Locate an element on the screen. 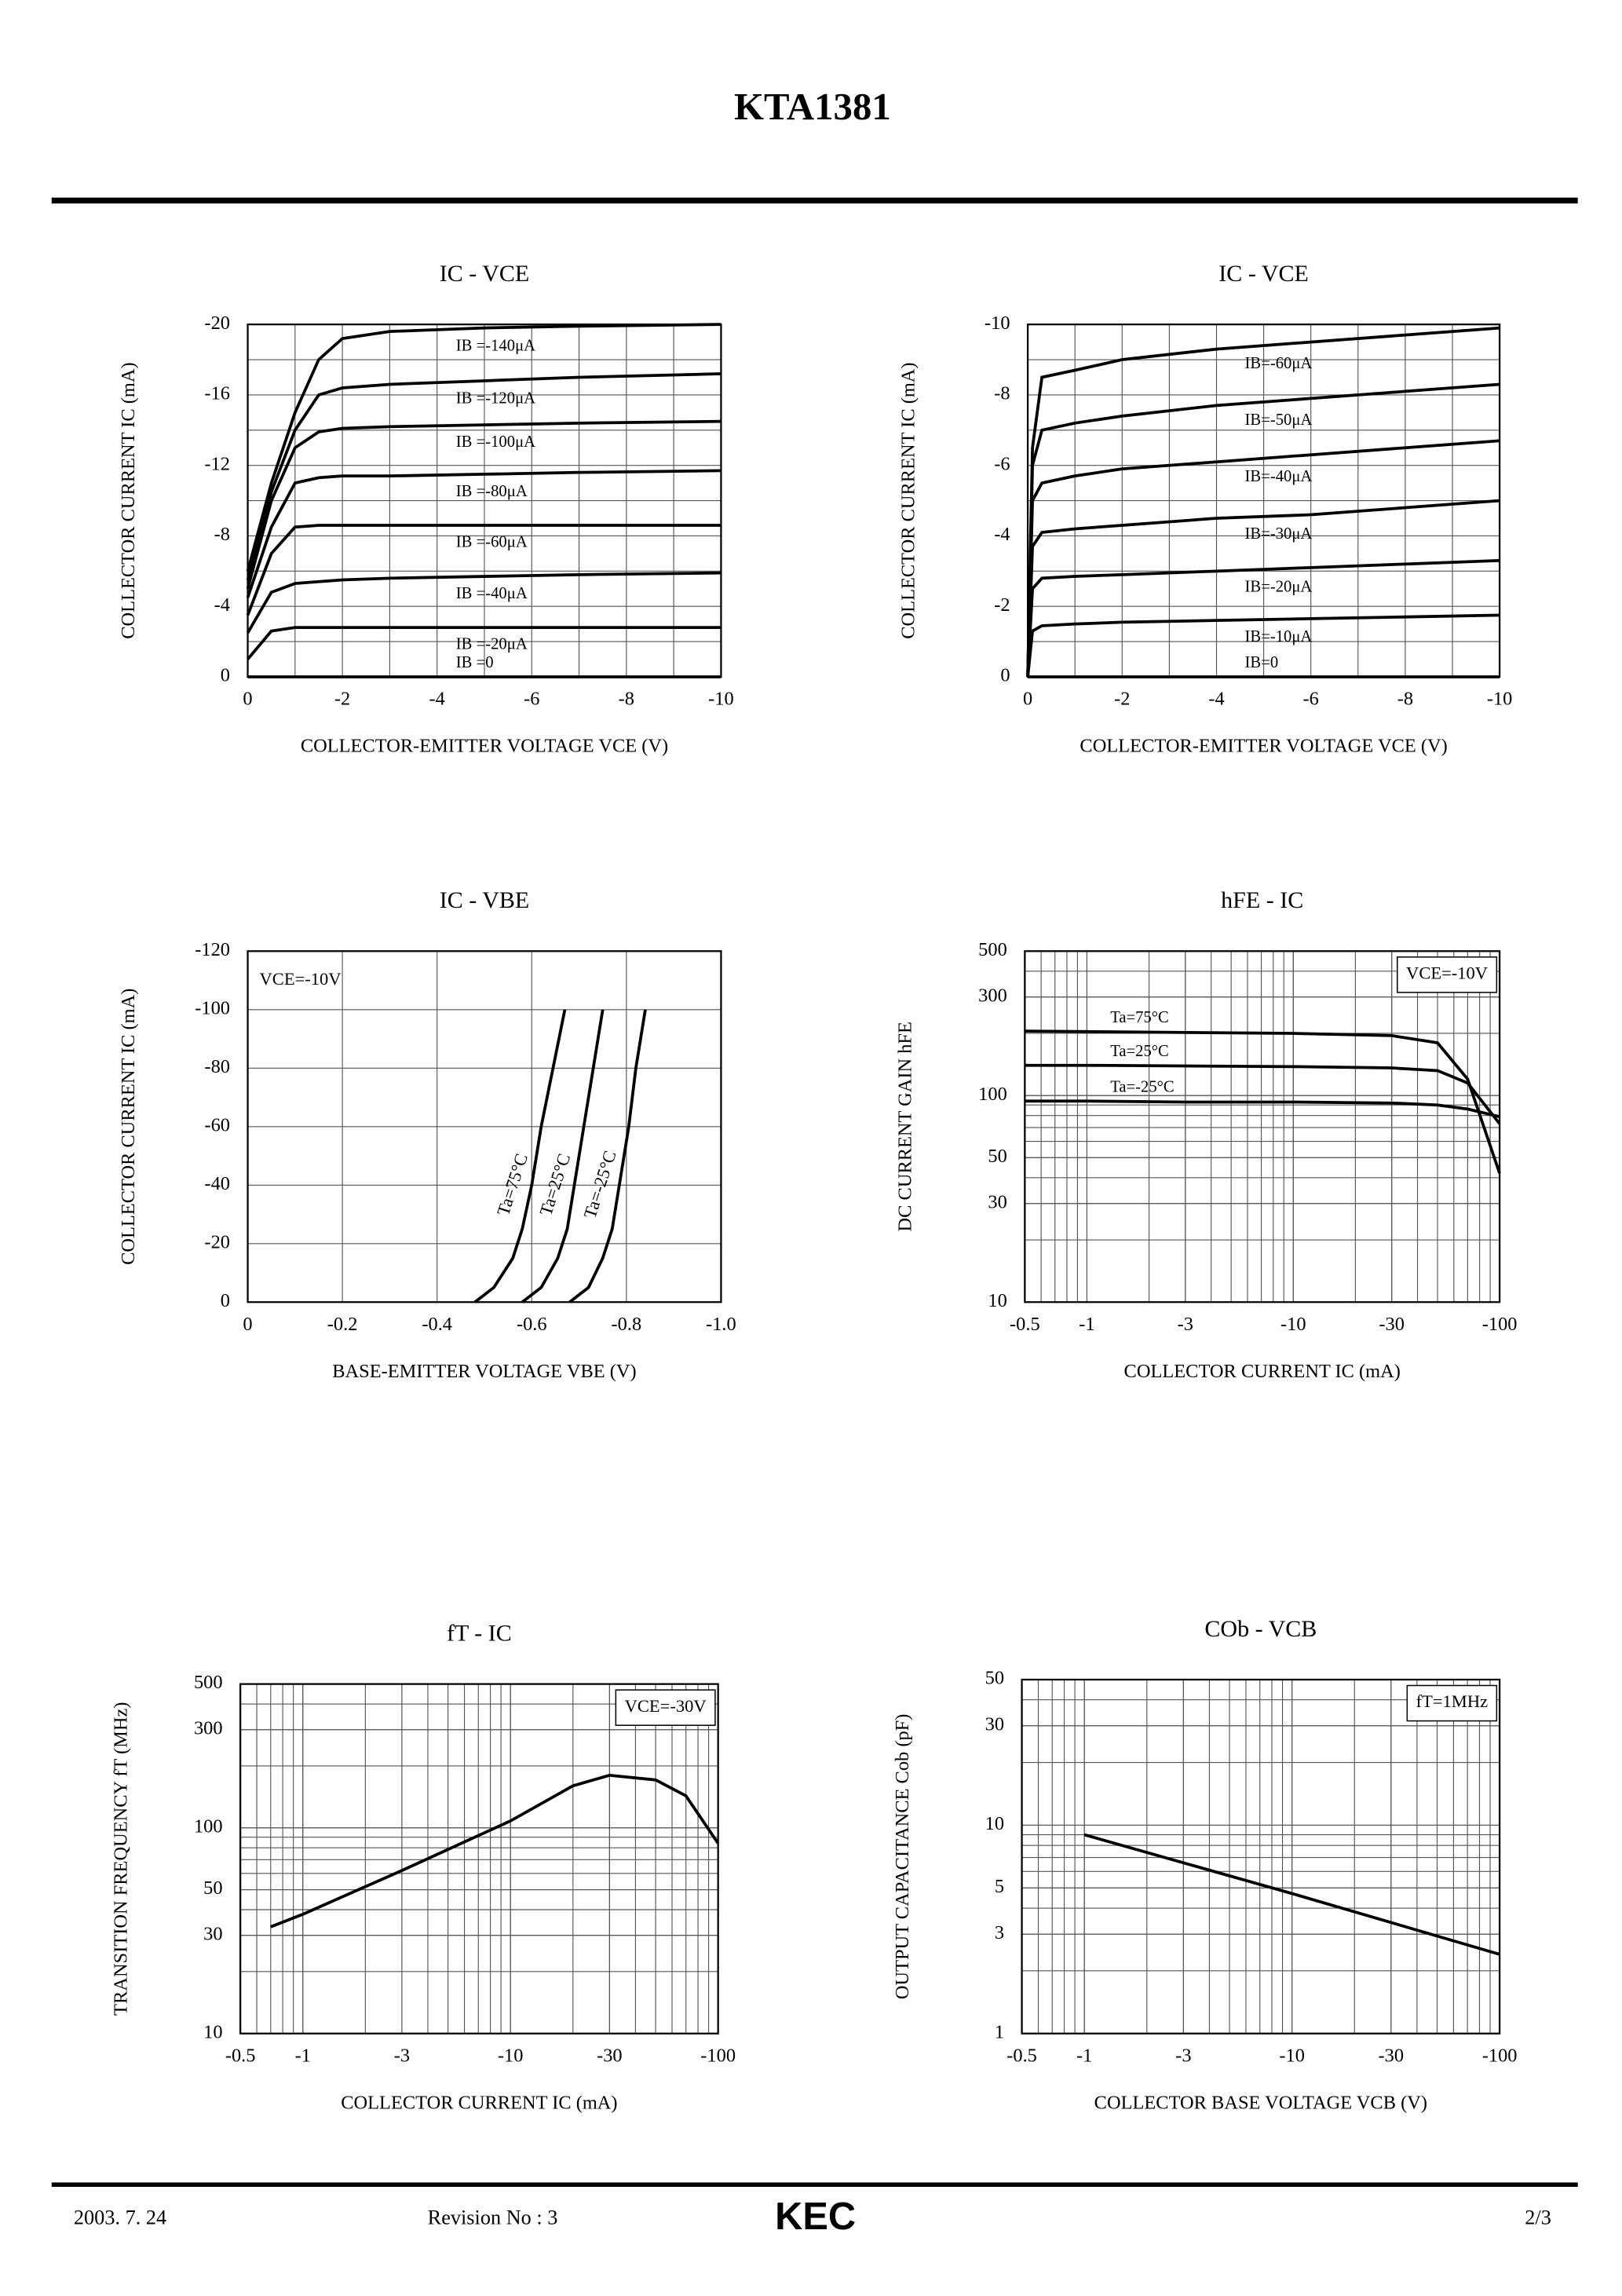  y-tick-label: -12 is located at coordinates (217, 464).